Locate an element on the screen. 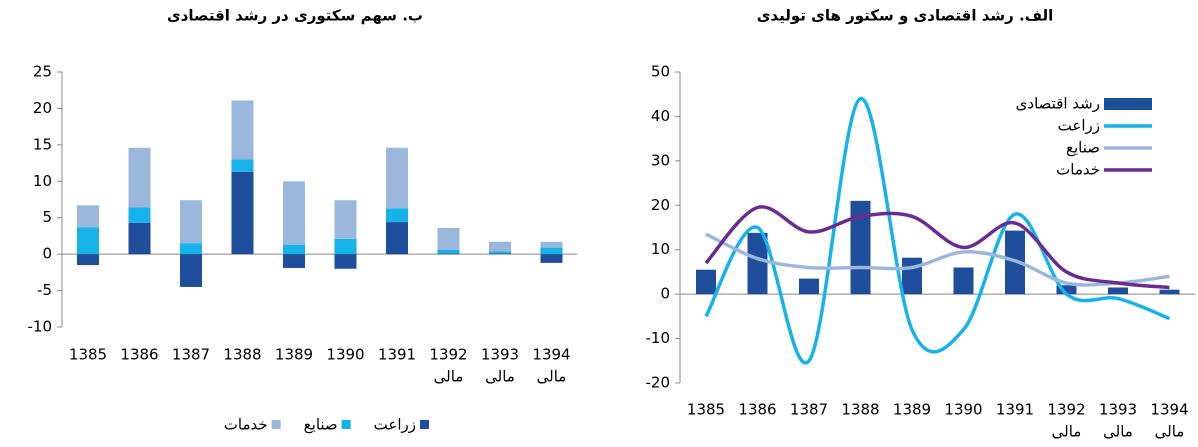 This screenshot has width=1198, height=447. y-tick-label: 30 is located at coordinates (660, 160).